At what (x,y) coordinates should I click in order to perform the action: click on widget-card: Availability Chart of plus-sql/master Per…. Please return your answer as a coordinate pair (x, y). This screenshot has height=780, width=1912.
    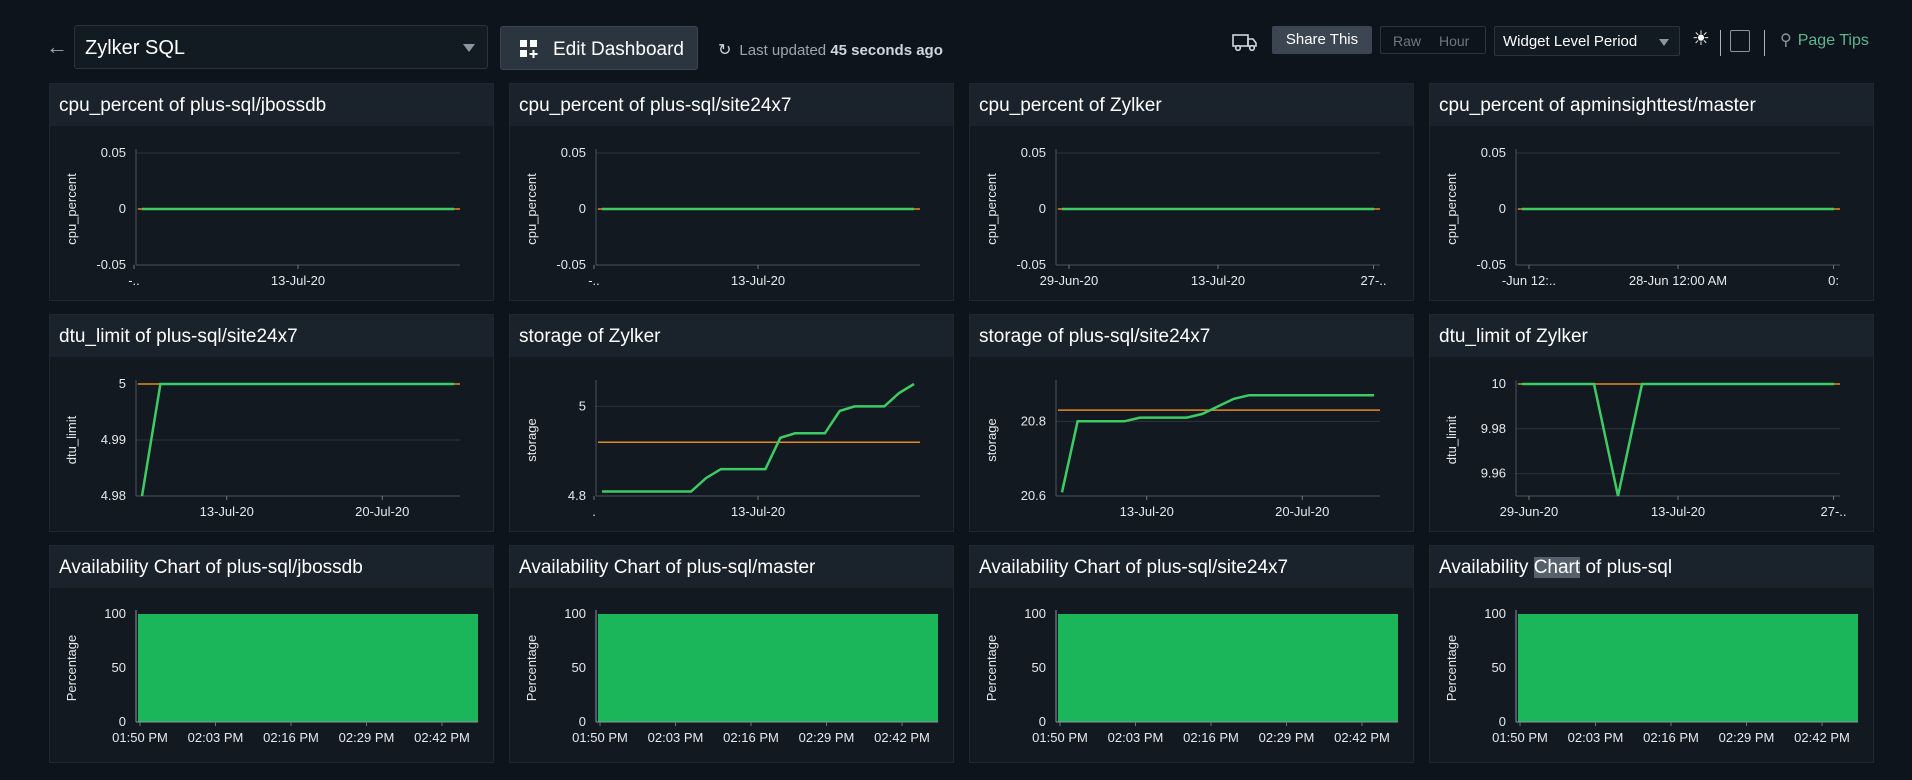
    Looking at the image, I should click on (731, 654).